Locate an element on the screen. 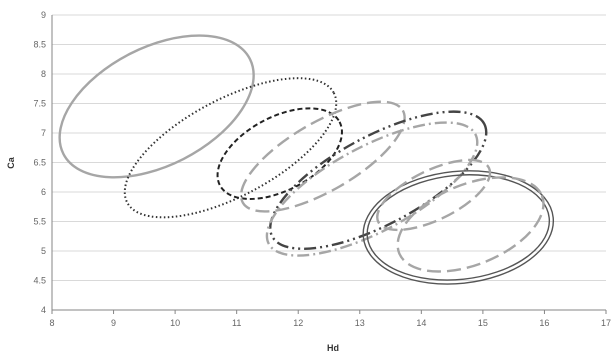 This screenshot has width=614, height=355. y-tick-labels: 4 4.5 5 5.5 6 6.5 7 7.5 8 8.5 9 is located at coordinates (39, 162).